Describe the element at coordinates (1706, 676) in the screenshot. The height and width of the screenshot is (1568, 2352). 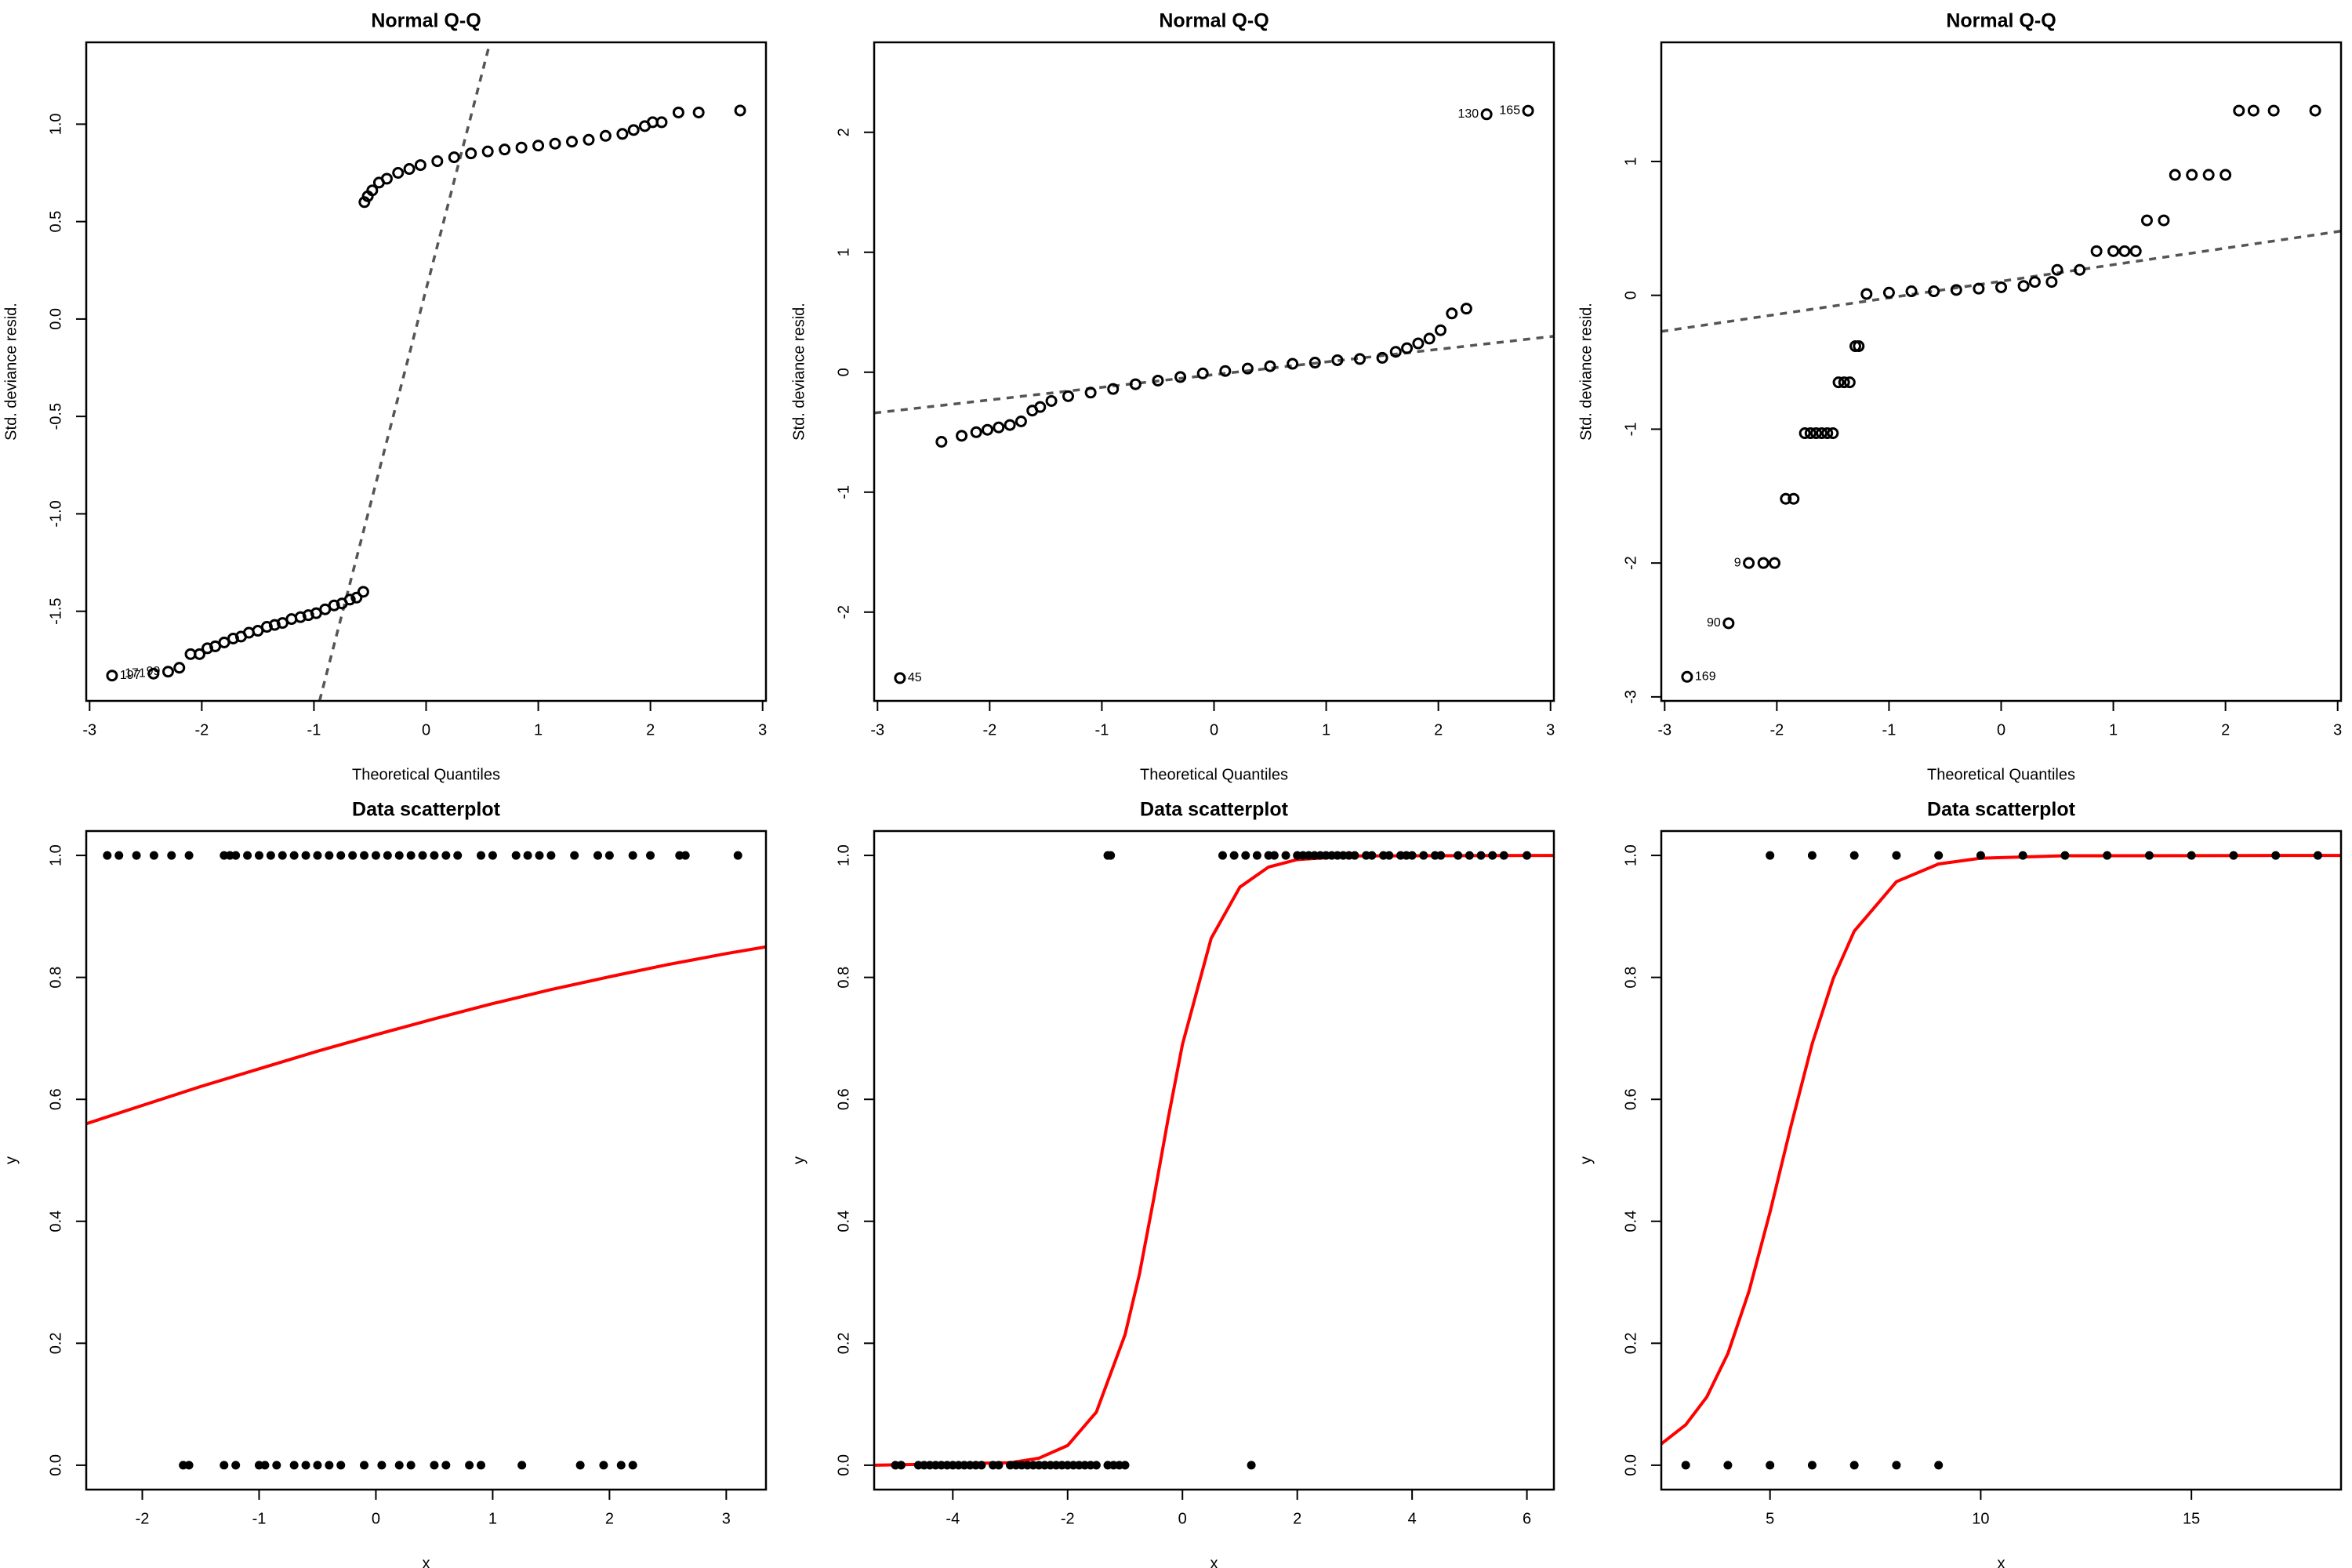
I see `point-label: 169` at that location.